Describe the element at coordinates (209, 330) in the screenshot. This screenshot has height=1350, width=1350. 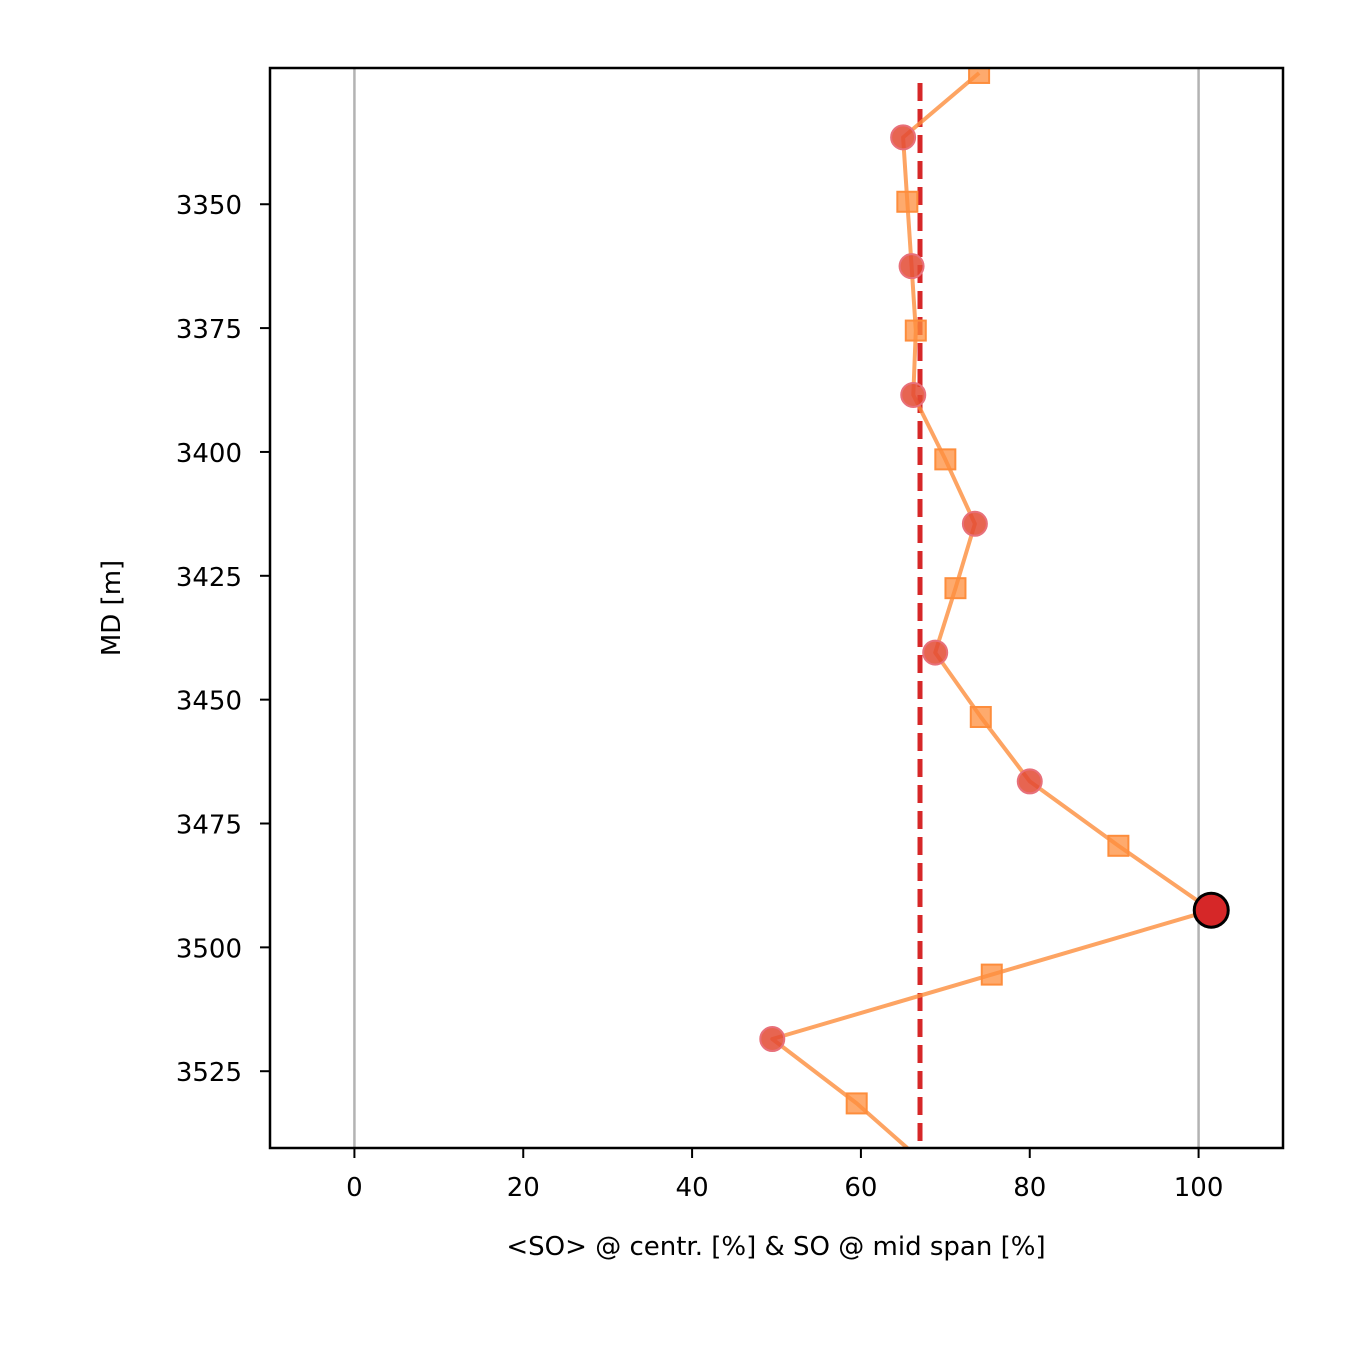
I see `y-tick-label-3375: 3375` at that location.